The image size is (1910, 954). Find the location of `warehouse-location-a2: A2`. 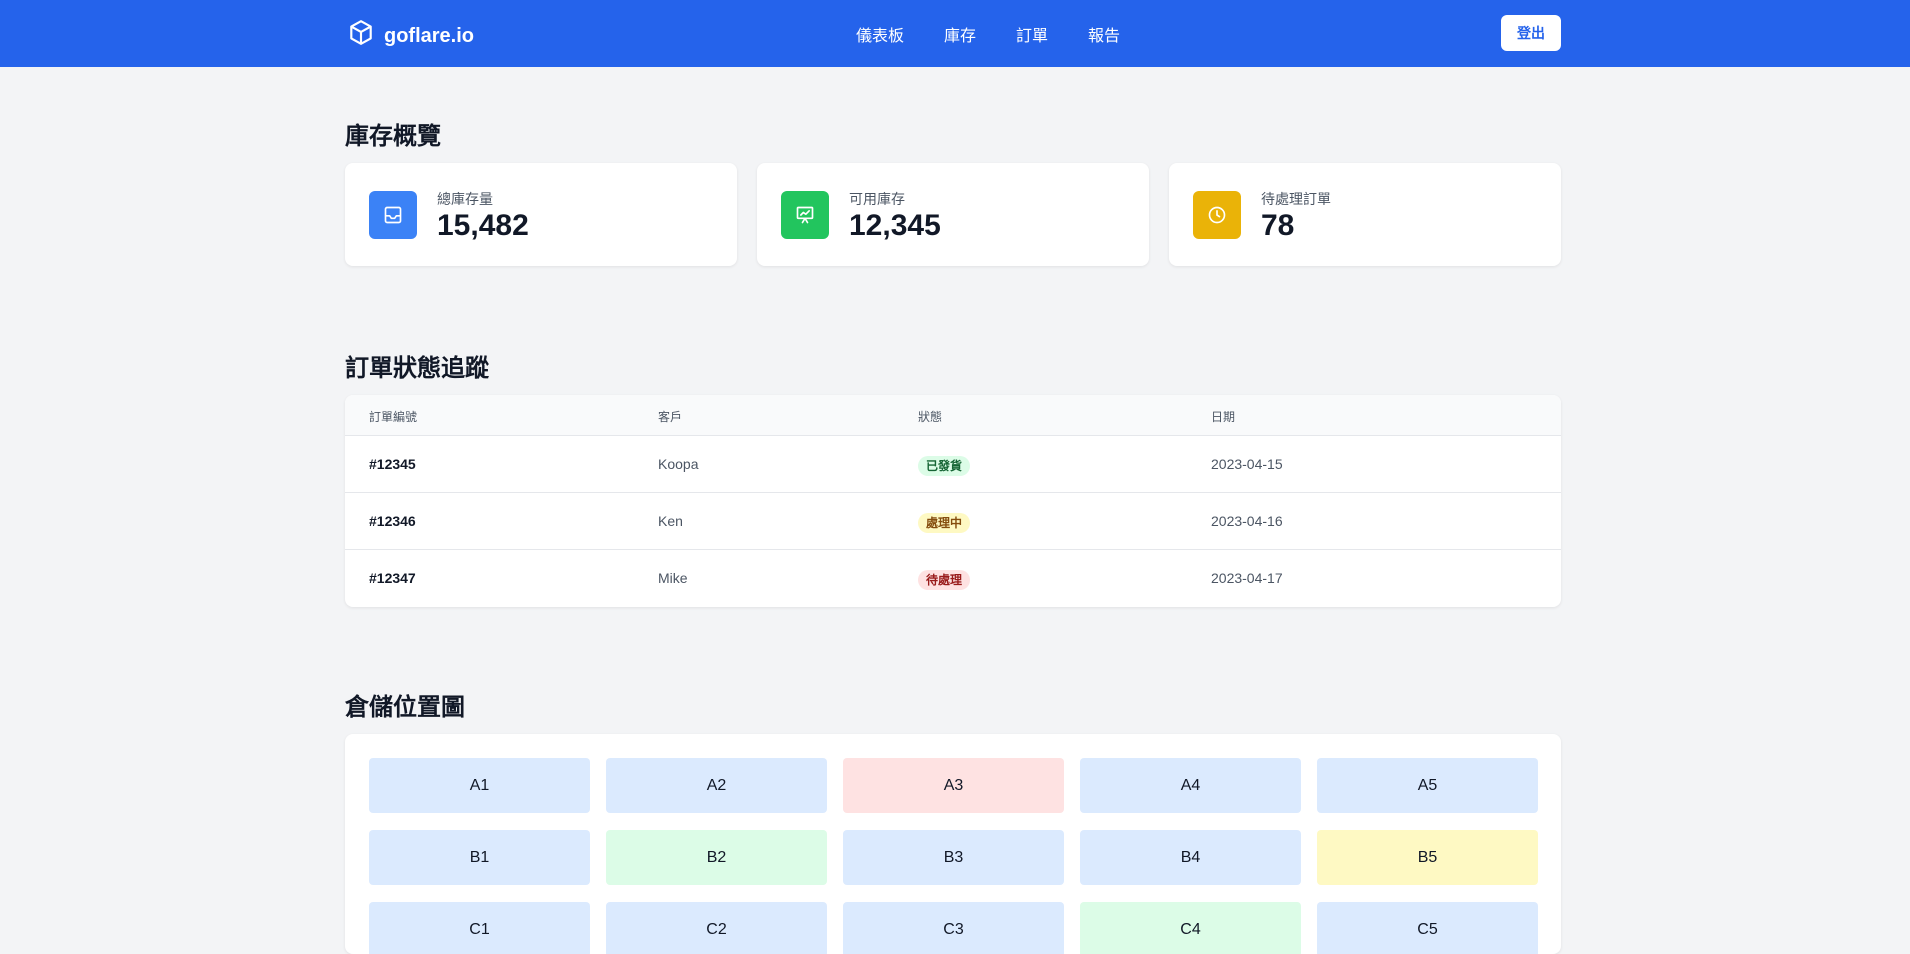

warehouse-location-a2: A2 is located at coordinates (716, 785).